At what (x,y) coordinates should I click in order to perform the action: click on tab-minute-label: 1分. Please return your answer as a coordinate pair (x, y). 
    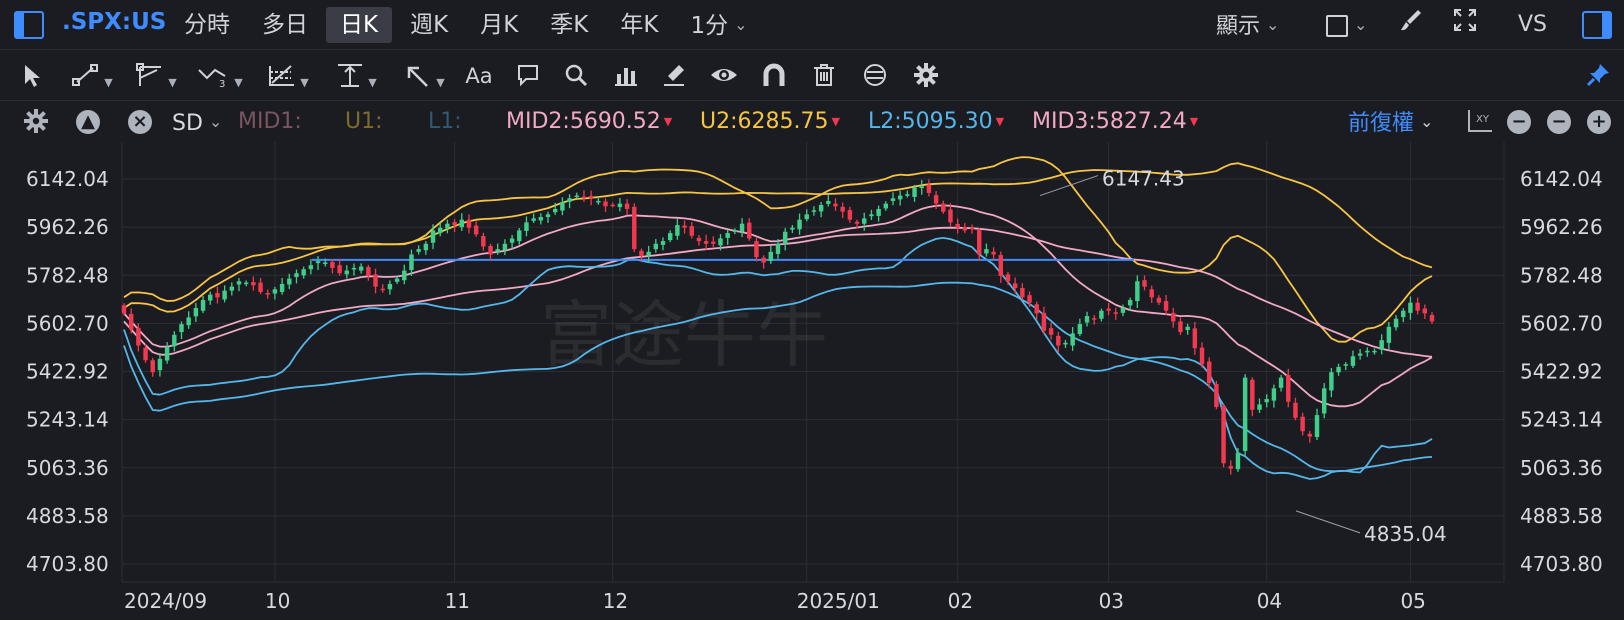
    Looking at the image, I should click on (709, 26).